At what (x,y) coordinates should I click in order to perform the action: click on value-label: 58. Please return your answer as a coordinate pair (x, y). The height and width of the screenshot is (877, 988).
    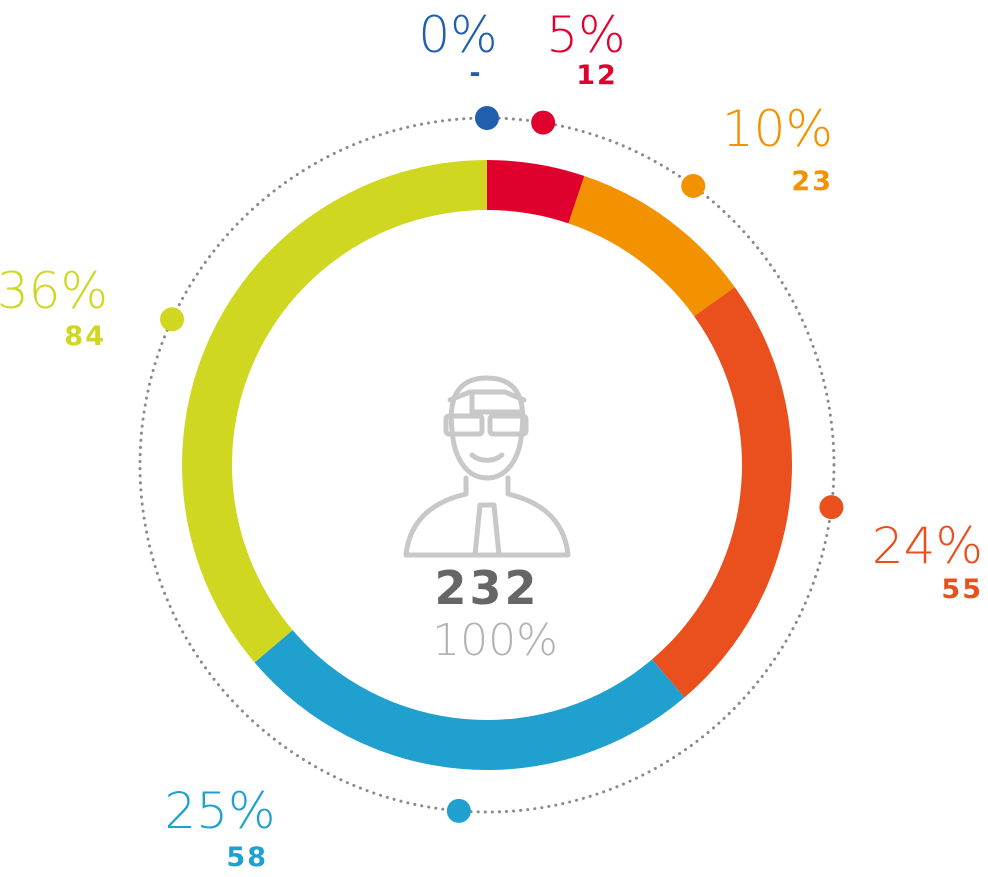
    Looking at the image, I should click on (247, 857).